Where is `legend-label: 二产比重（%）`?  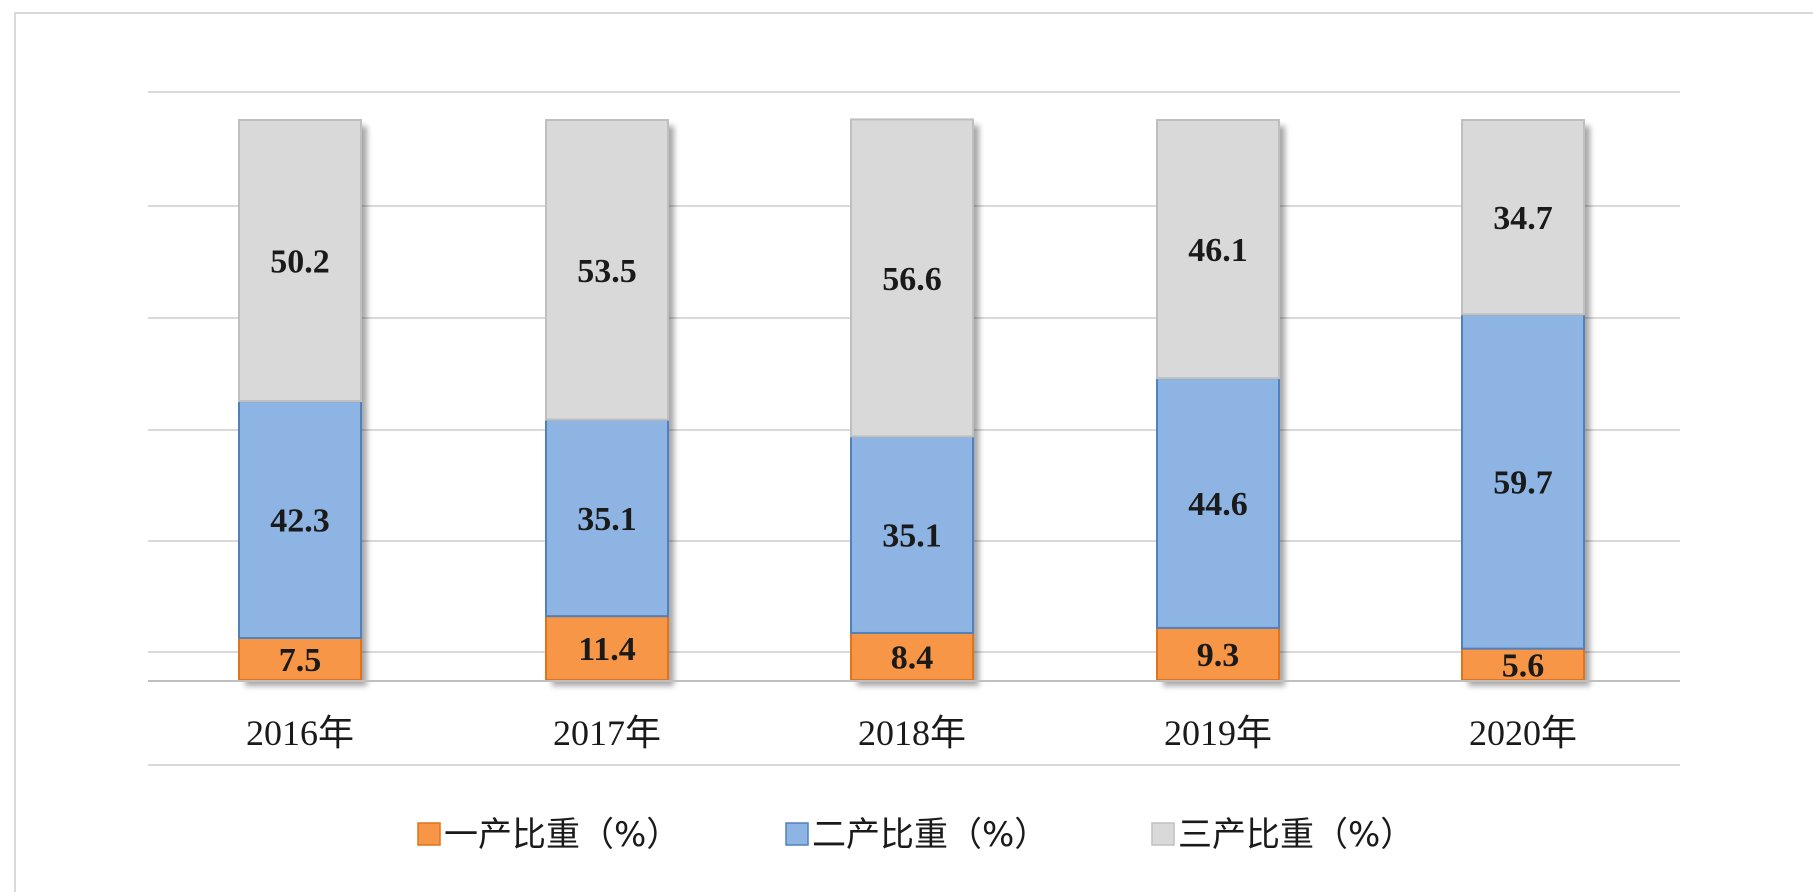
legend-label: 二产比重（%） is located at coordinates (930, 835).